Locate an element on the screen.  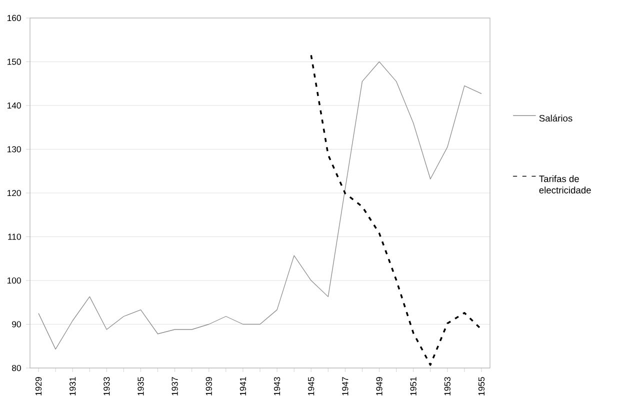
x-tick-label: 1951 is located at coordinates (413, 386).